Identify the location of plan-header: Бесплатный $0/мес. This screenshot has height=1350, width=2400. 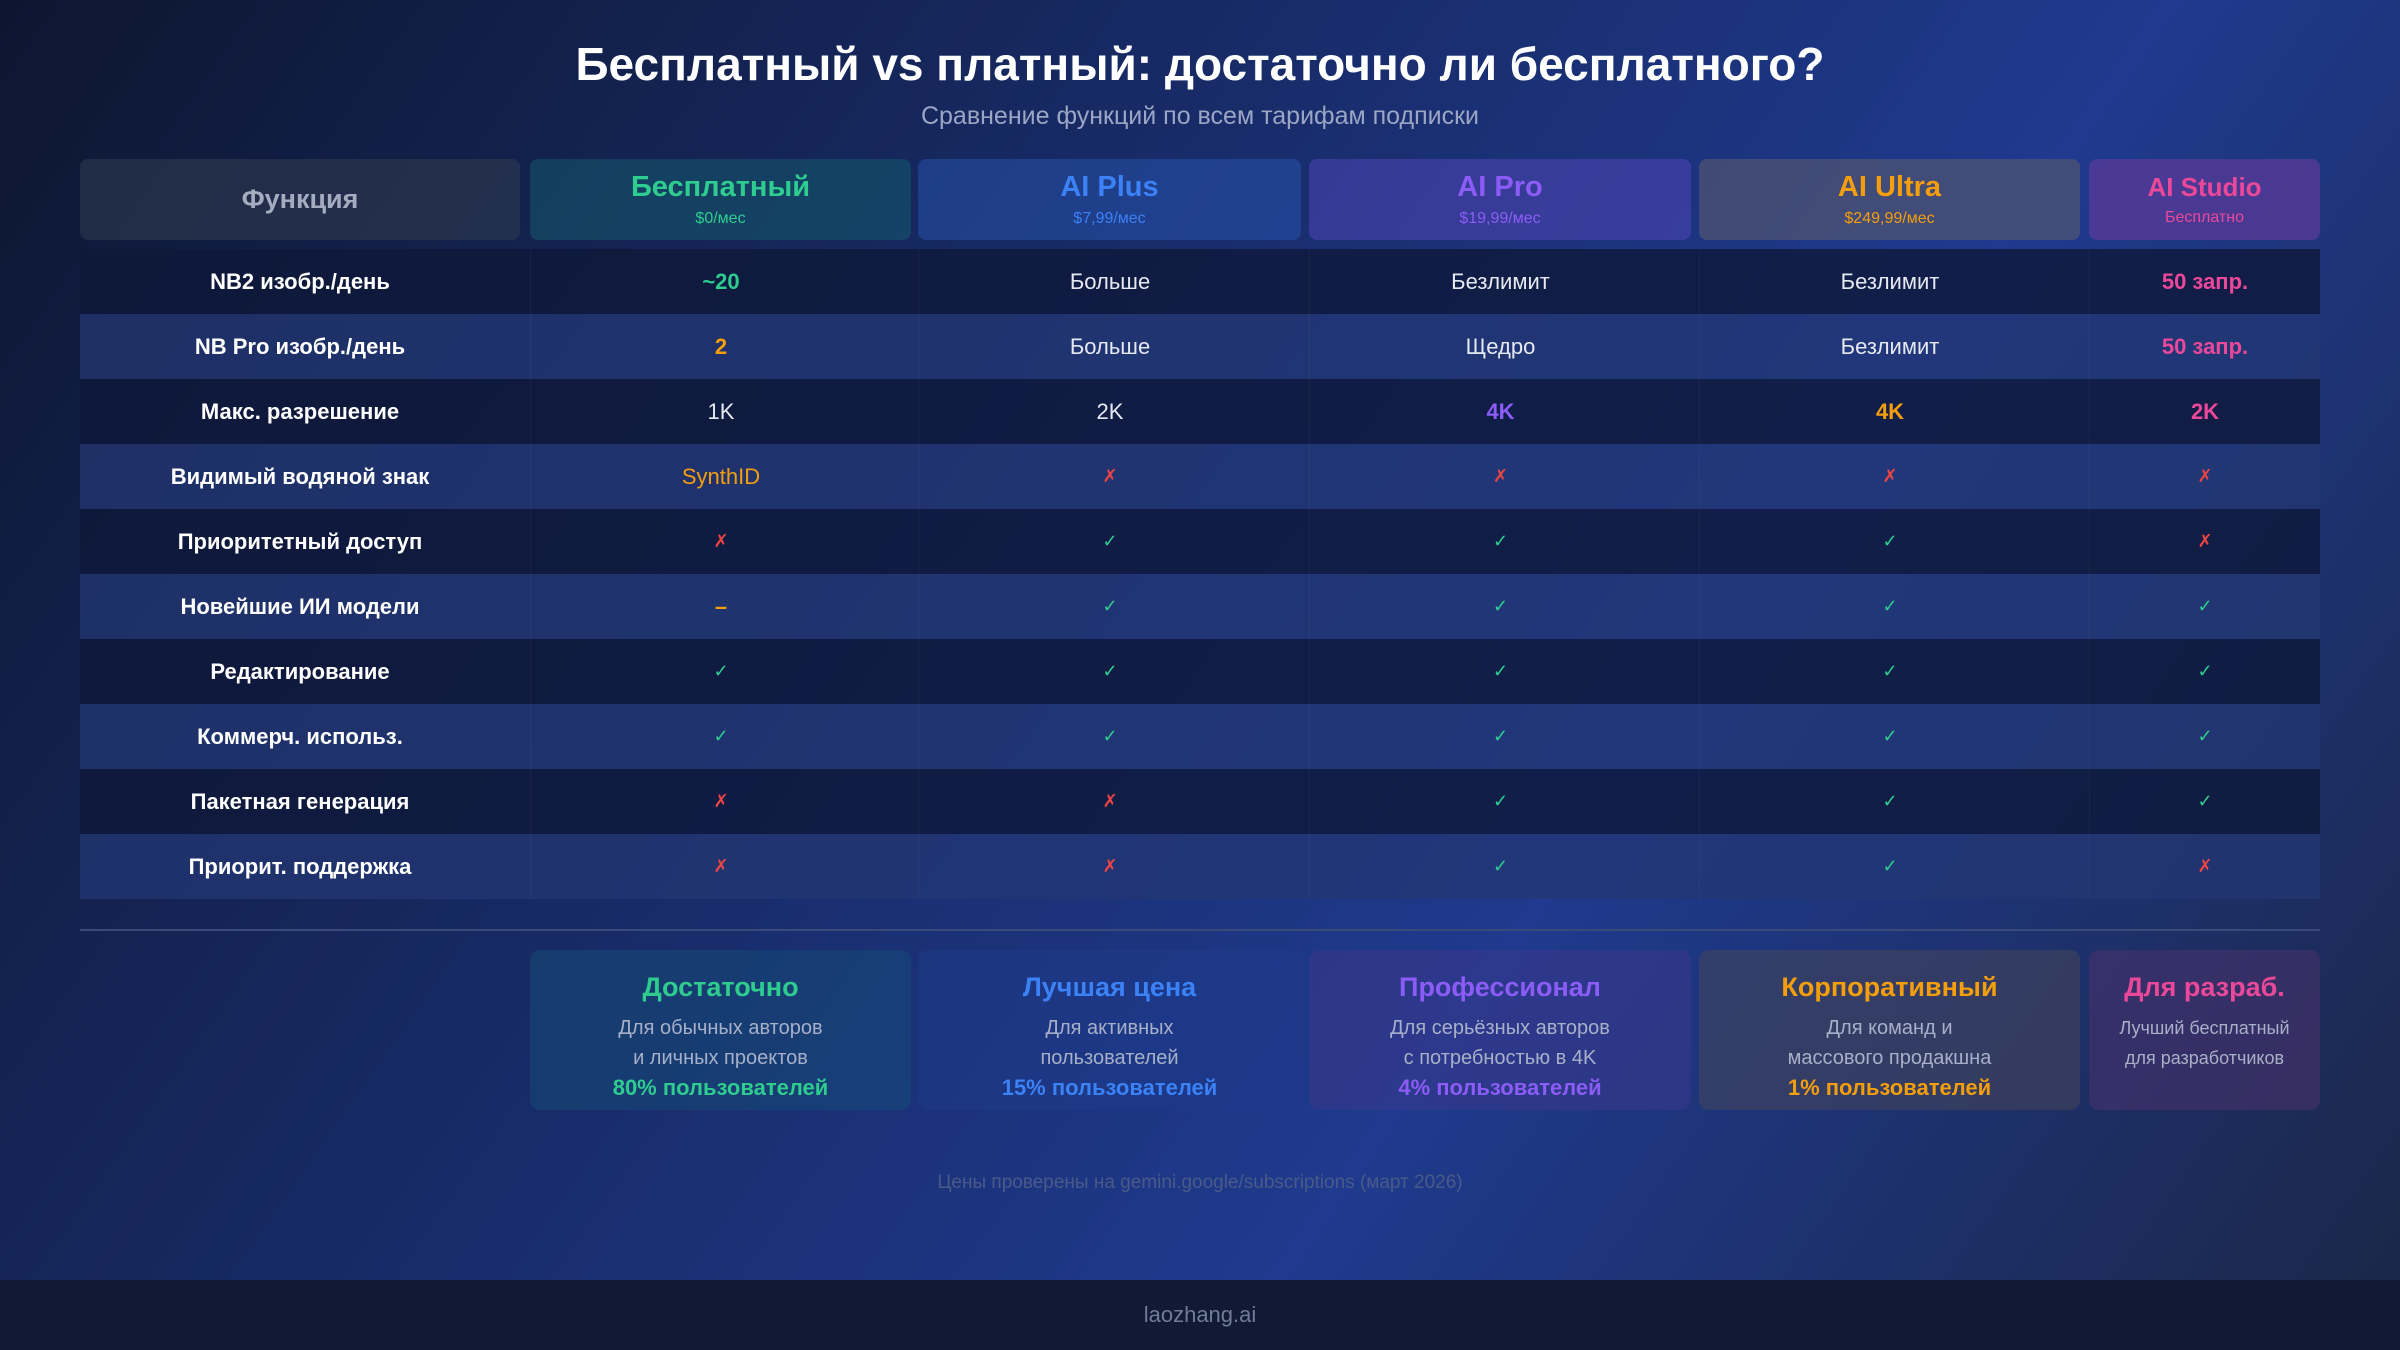
(720, 199).